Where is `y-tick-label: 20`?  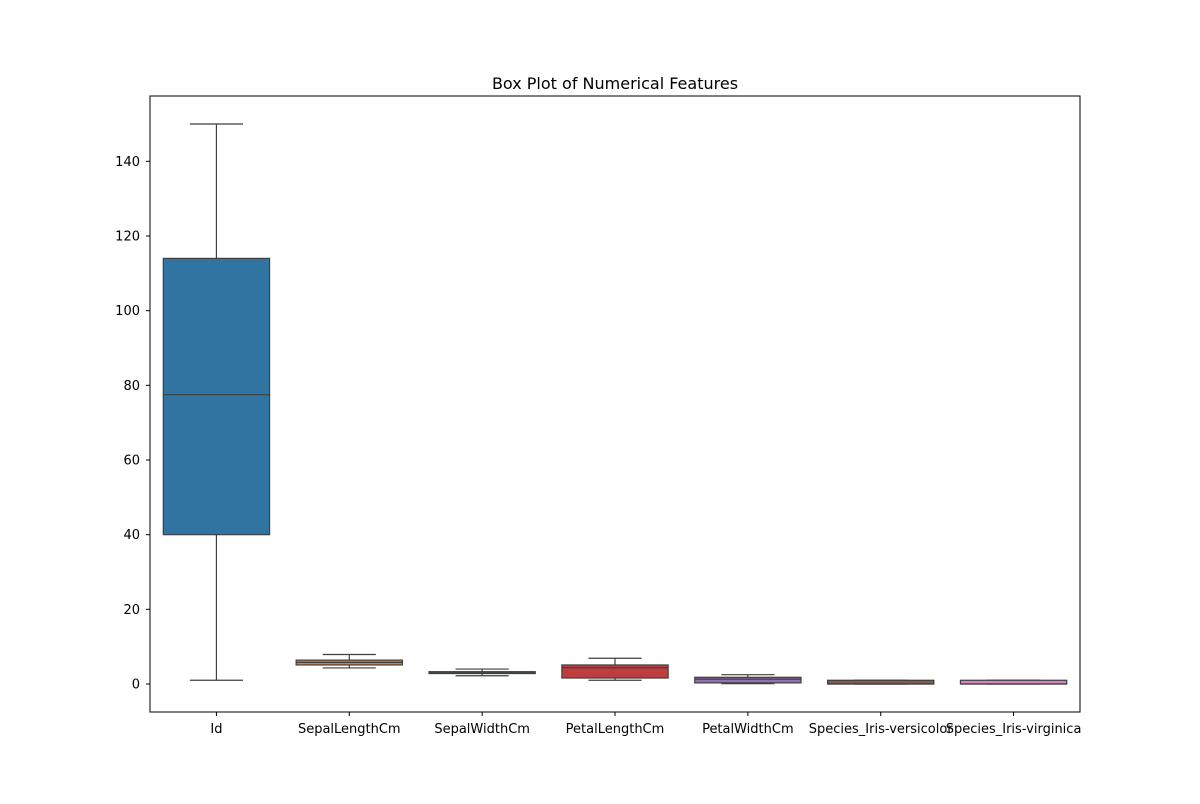
y-tick-label: 20 is located at coordinates (131, 610).